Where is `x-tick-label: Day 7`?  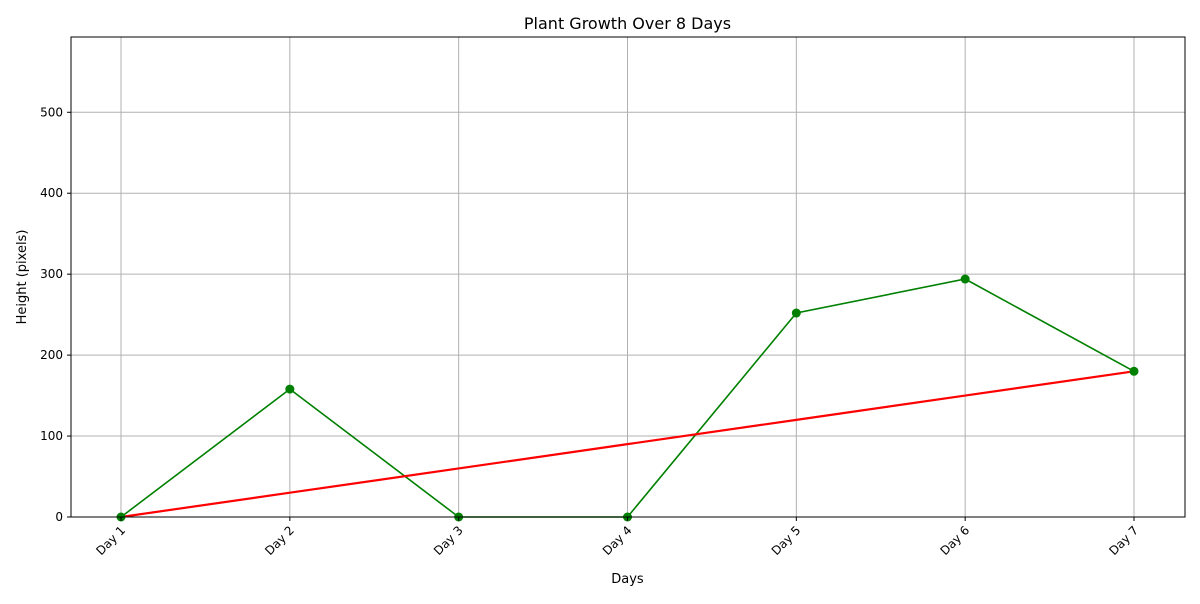 x-tick-label: Day 7 is located at coordinates (1123, 540).